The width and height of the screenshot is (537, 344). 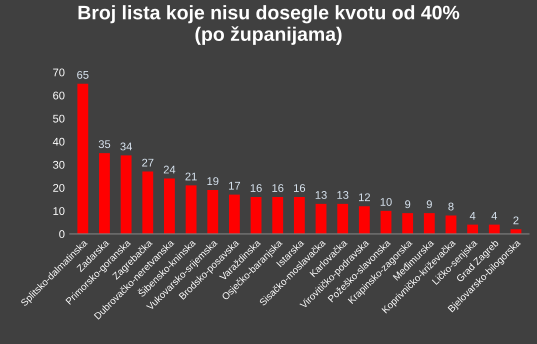 What do you see at coordinates (269, 25) in the screenshot?
I see `chart-title: Broj lista koje nisu dosegle kvotu od 40% (po županijama)` at bounding box center [269, 25].